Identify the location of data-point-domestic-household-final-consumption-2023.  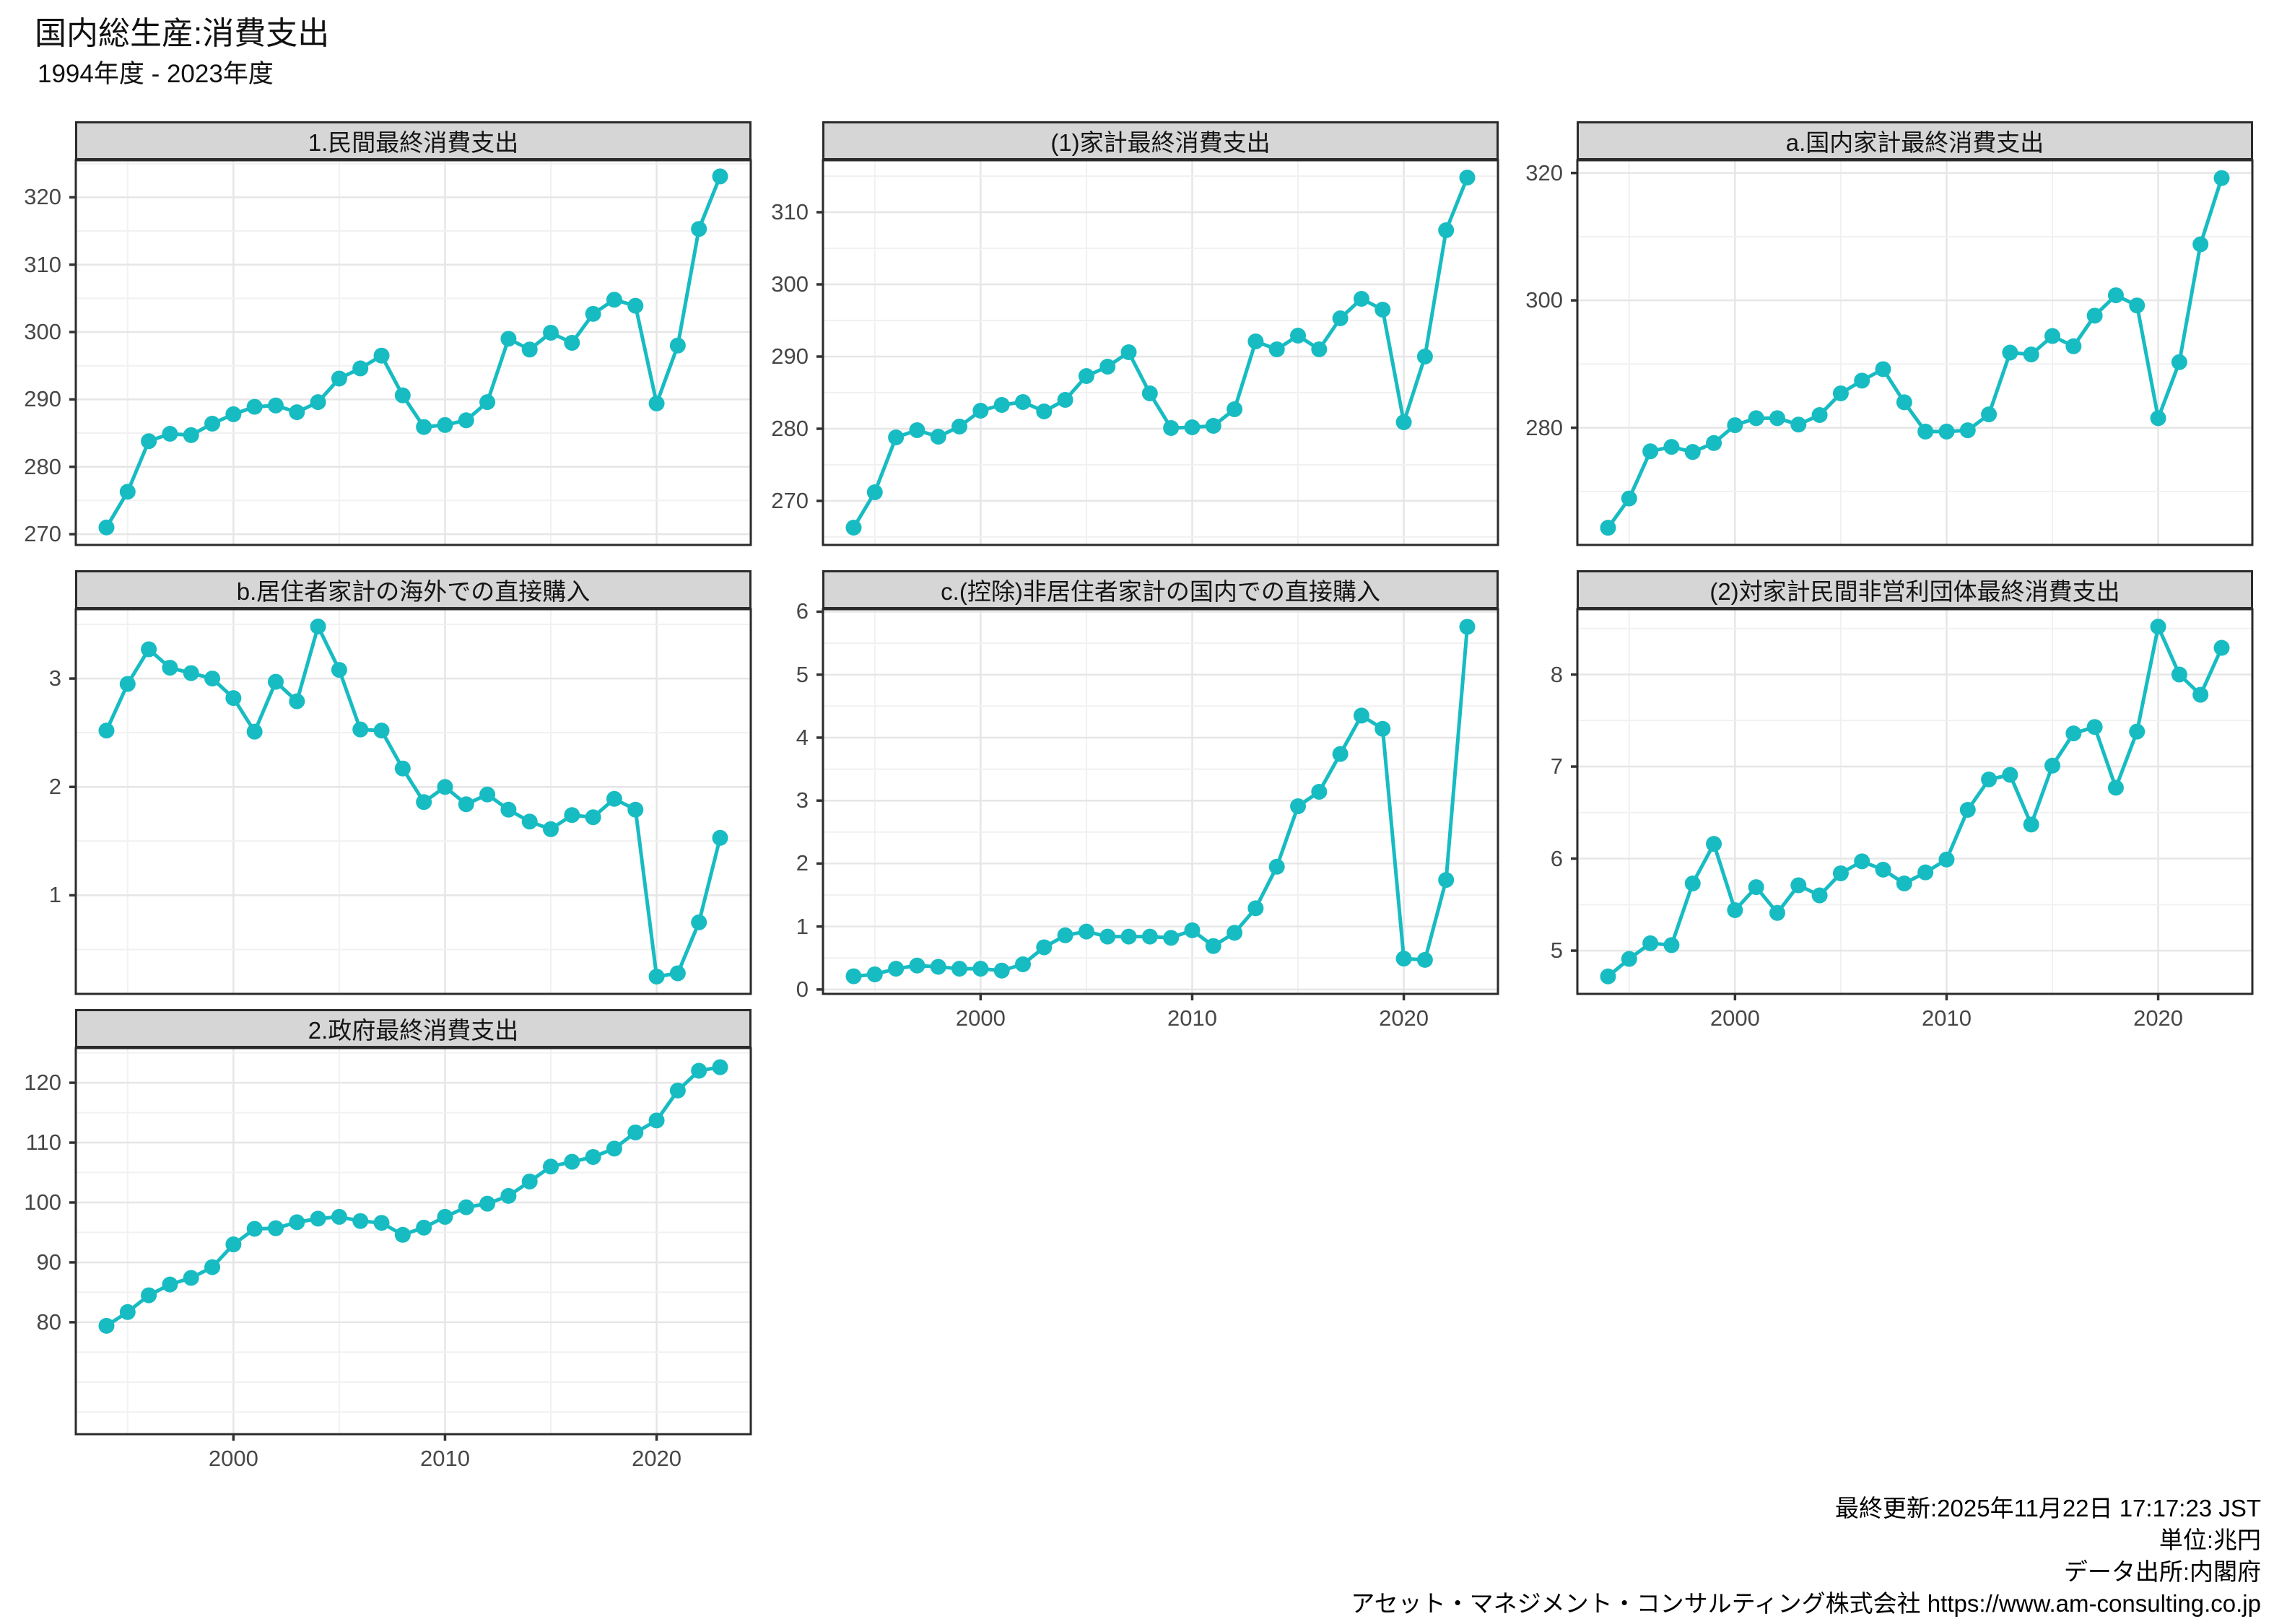
(2221, 178).